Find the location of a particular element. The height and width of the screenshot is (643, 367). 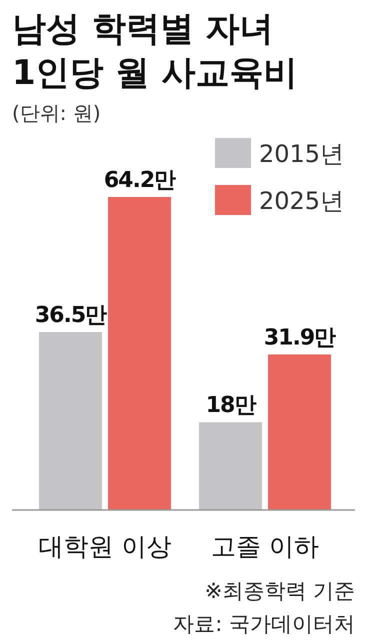

legend-label: 2015년 is located at coordinates (301, 154).